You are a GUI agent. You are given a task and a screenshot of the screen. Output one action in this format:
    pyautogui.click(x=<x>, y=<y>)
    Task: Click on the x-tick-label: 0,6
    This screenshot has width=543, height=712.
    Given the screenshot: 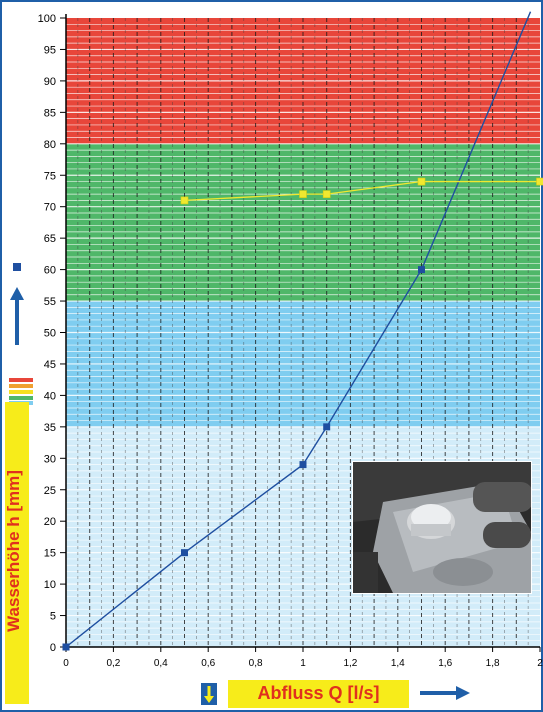 What is the action you would take?
    pyautogui.click(x=208, y=663)
    